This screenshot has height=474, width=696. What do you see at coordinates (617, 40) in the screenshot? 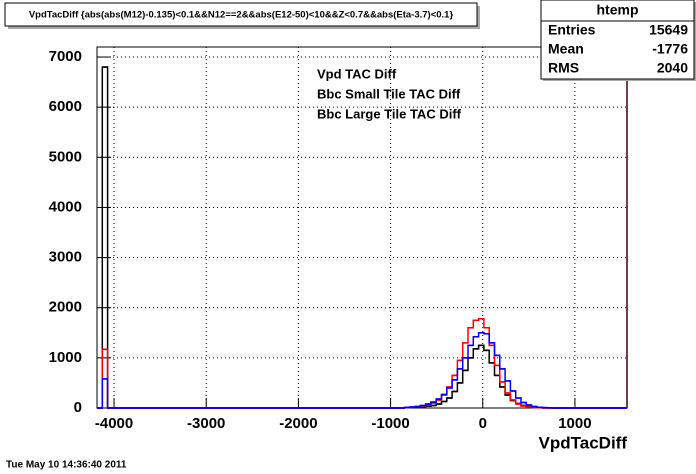
I see `stats-box` at bounding box center [617, 40].